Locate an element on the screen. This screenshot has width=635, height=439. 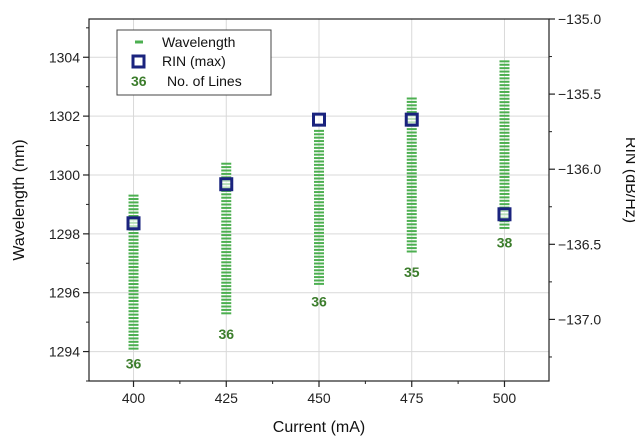
left-y-tick-label: 1302 is located at coordinates (64, 116).